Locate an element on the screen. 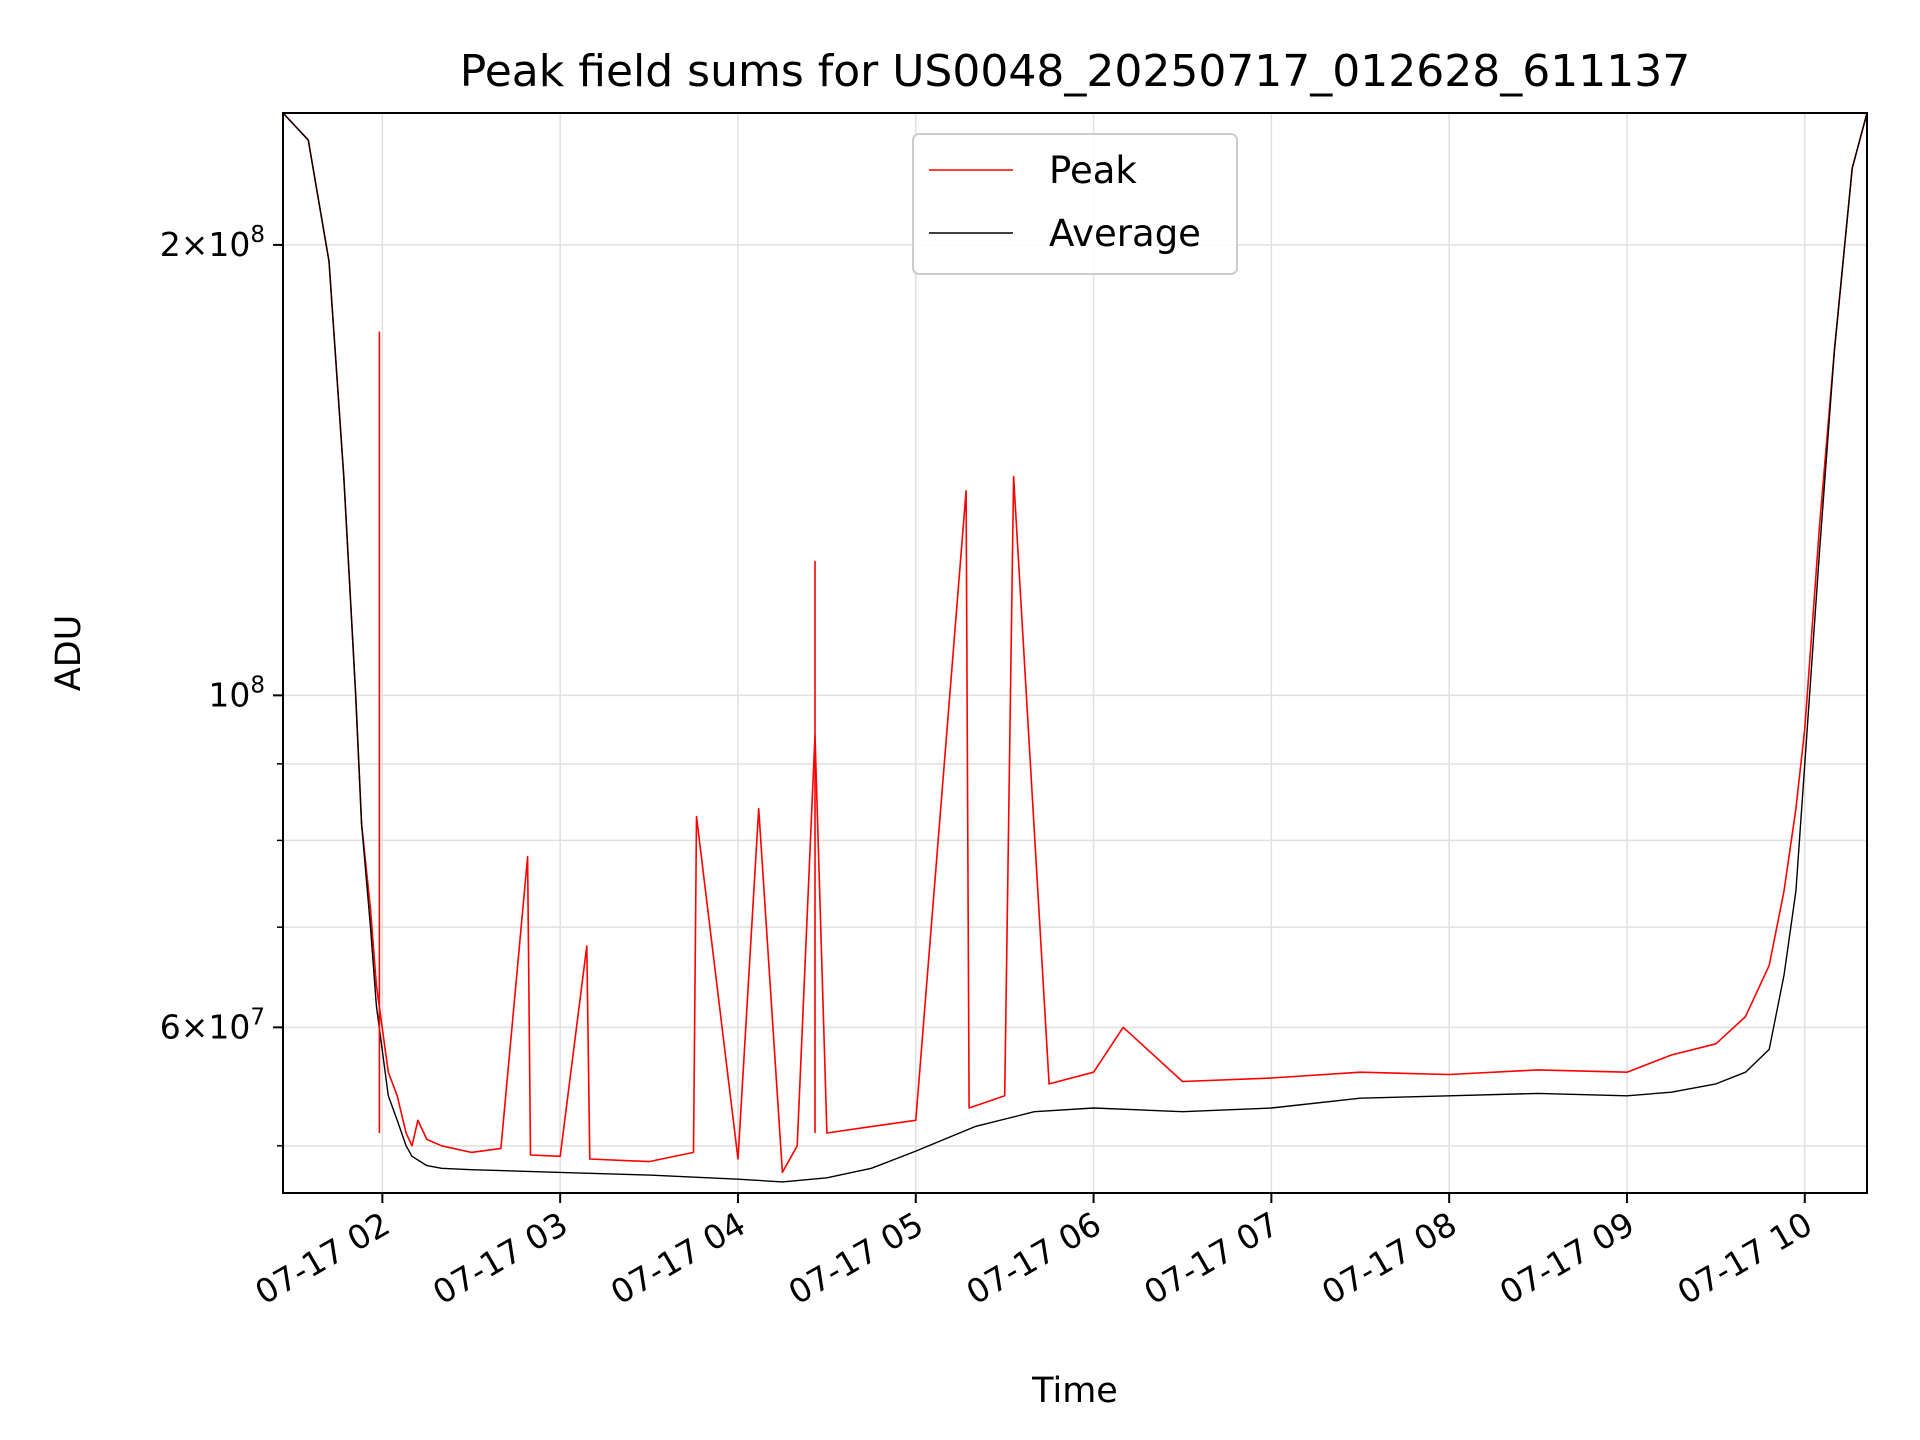 This screenshot has width=1920, height=1440. x-axis-label: Time is located at coordinates (1074, 1391).